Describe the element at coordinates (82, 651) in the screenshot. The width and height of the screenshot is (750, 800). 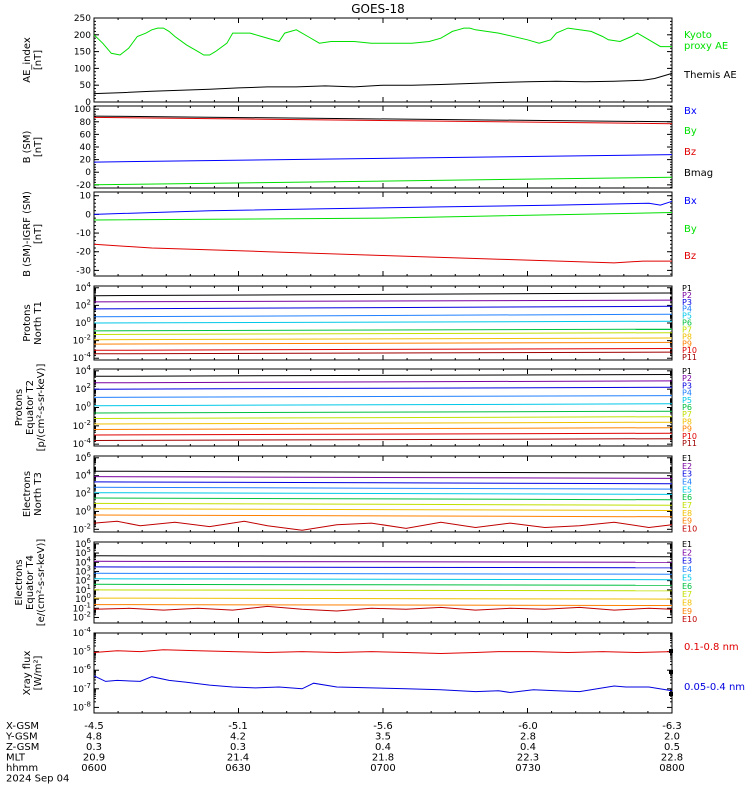
I see `y-tick-label: 10⁻⁵` at that location.